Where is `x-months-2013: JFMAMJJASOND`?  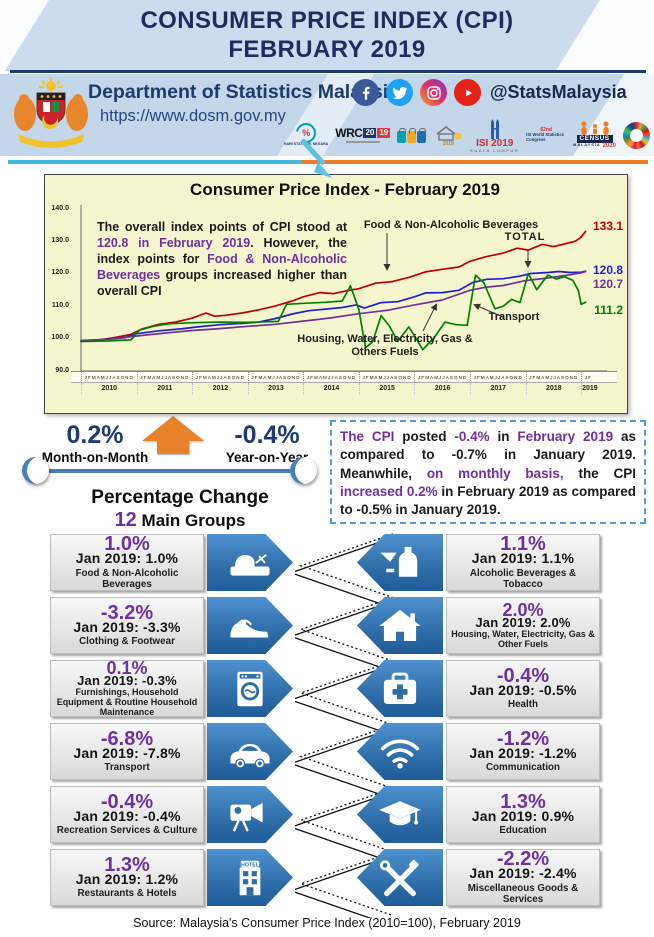 x-months-2013: JFMAMJJASOND is located at coordinates (275, 377).